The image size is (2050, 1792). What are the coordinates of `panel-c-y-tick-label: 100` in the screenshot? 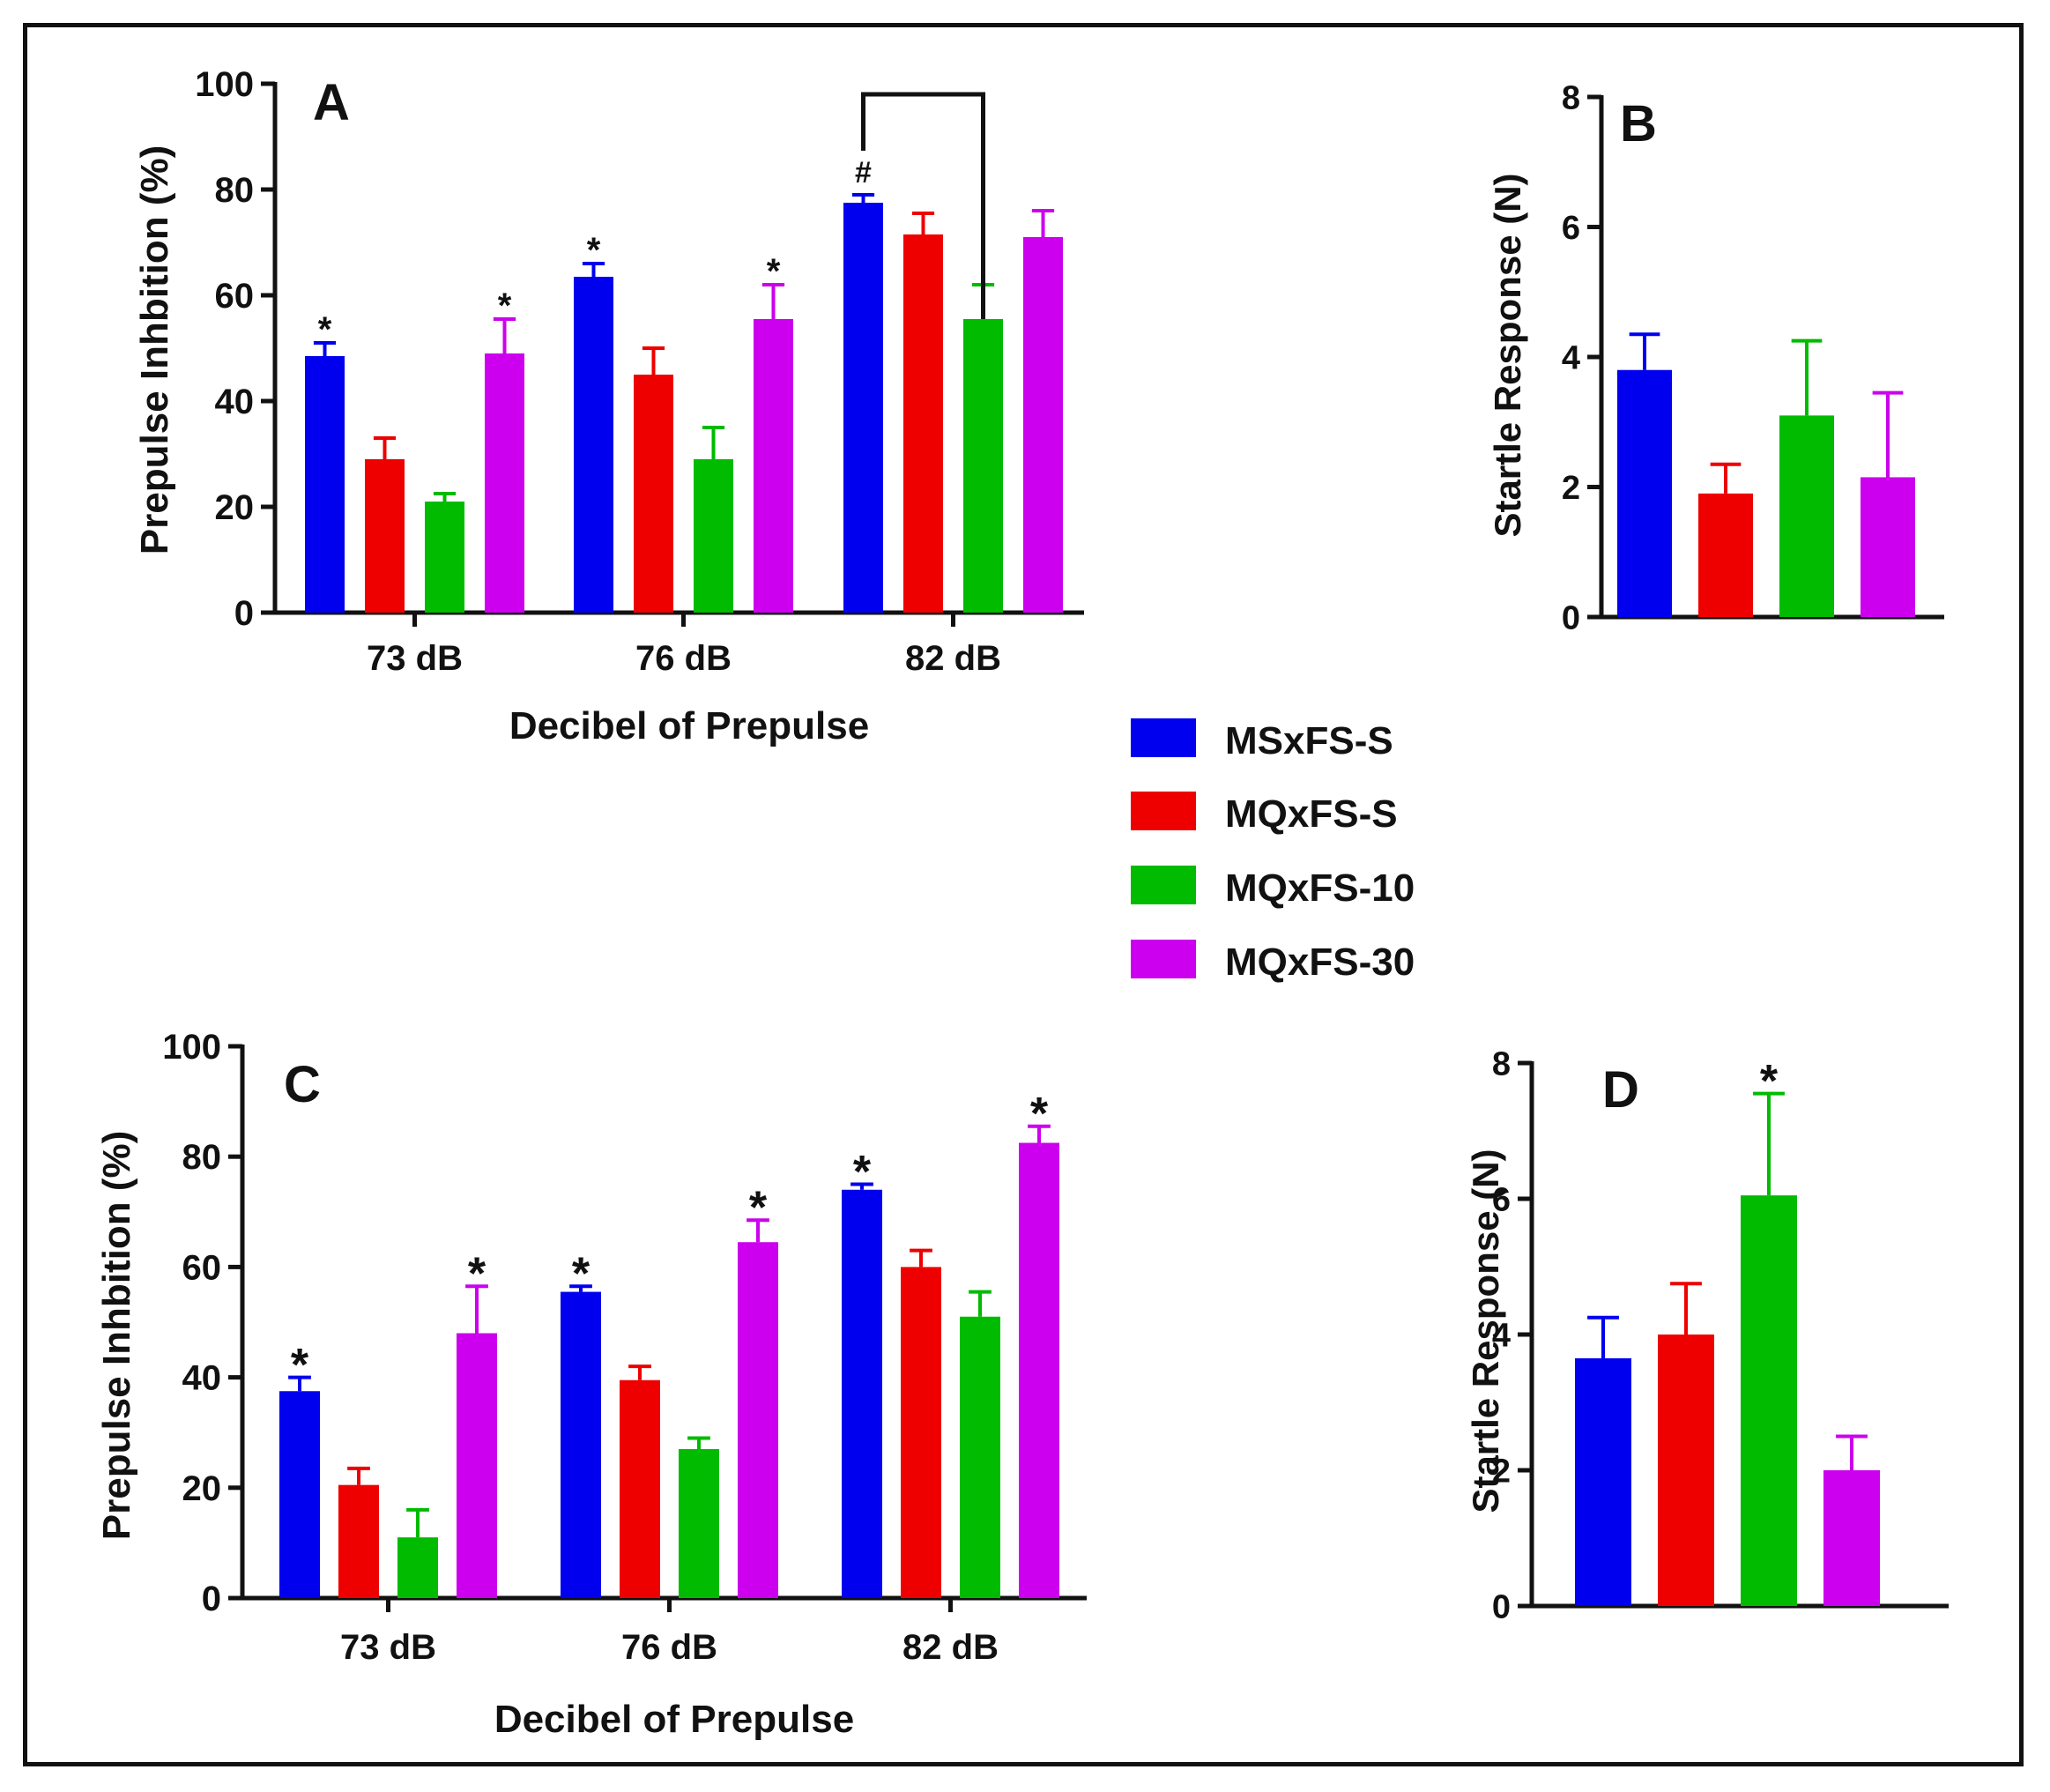 It's located at (191, 1047).